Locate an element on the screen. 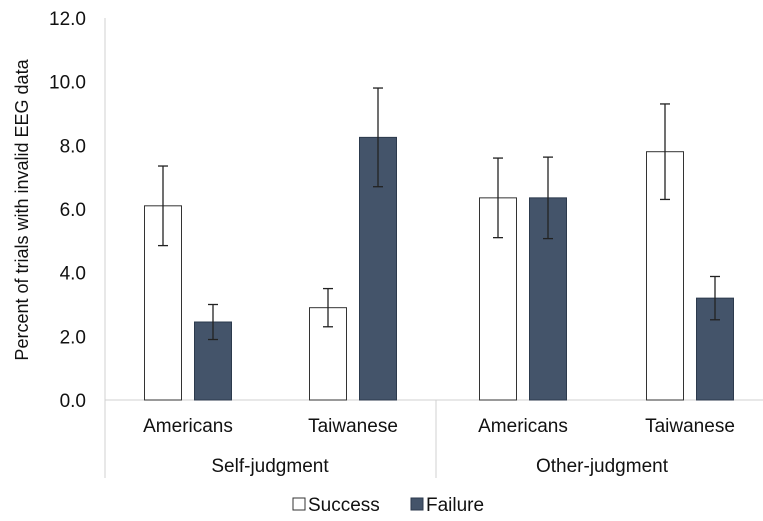 The image size is (763, 521). legend-swatch-success is located at coordinates (299, 504).